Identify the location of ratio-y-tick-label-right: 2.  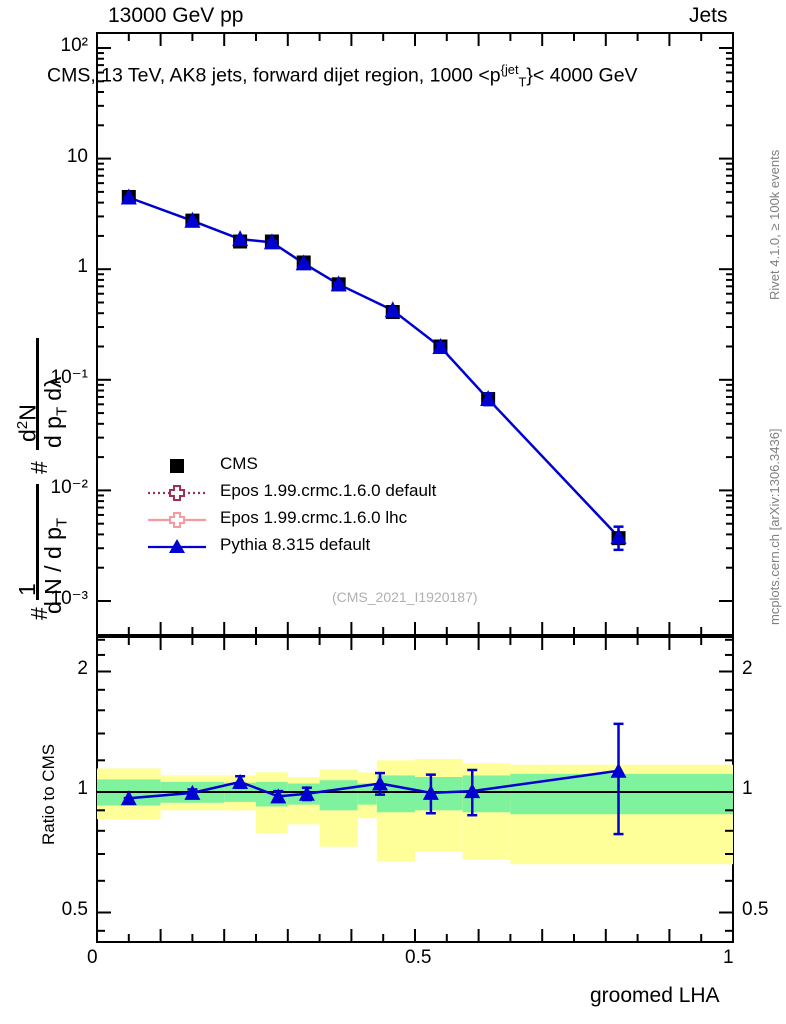
(747, 668).